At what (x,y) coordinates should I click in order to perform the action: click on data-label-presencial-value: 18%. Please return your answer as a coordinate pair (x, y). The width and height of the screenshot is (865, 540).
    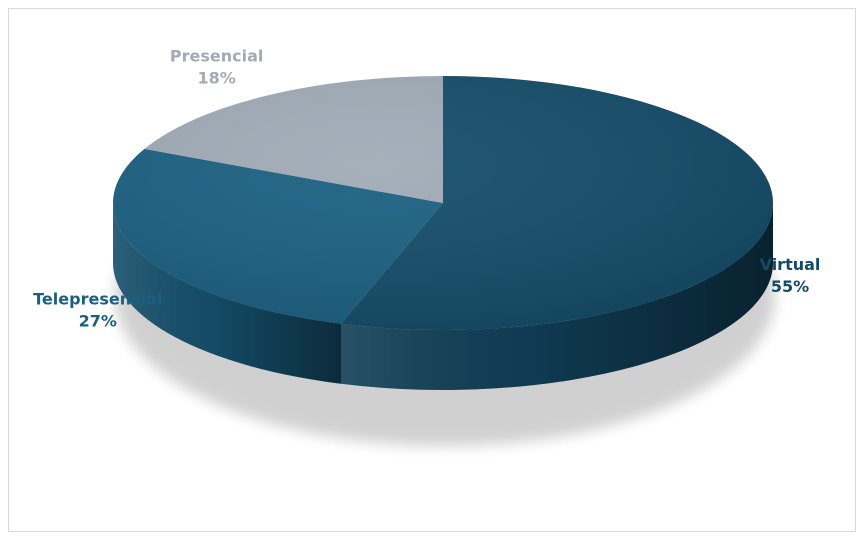
    Looking at the image, I should click on (217, 78).